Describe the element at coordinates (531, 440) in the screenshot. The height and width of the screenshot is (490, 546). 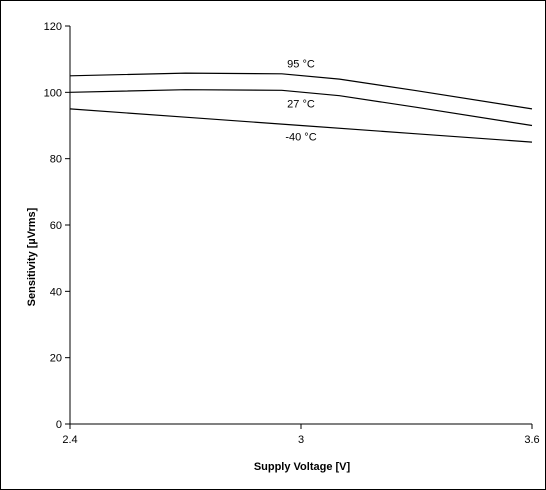
I see `x-tick-label: 3.6` at that location.